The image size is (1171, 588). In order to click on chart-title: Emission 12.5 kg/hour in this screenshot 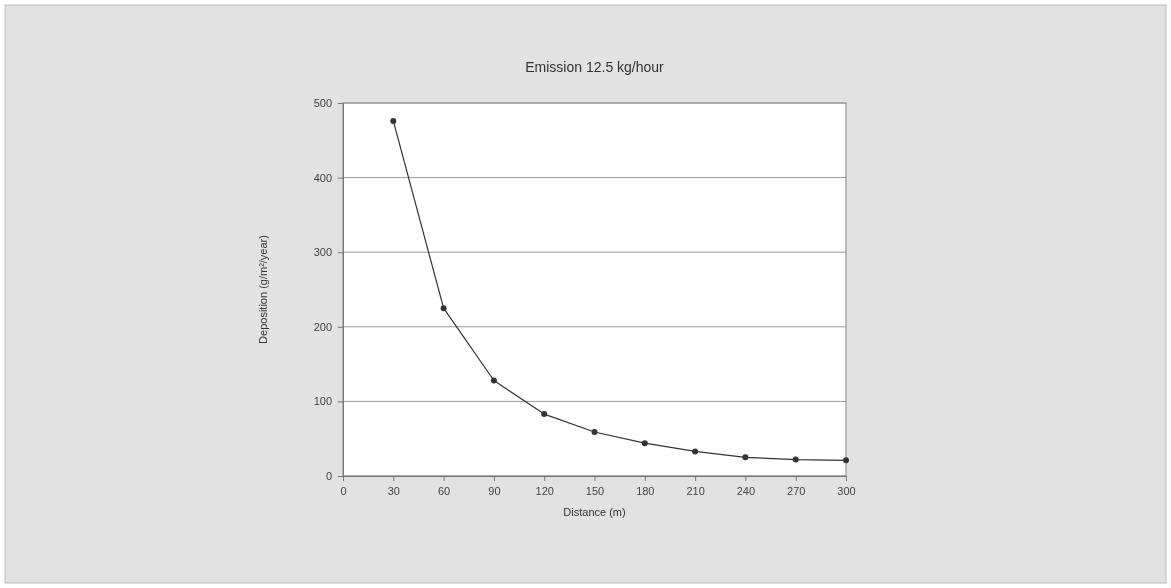, I will do `click(595, 67)`.